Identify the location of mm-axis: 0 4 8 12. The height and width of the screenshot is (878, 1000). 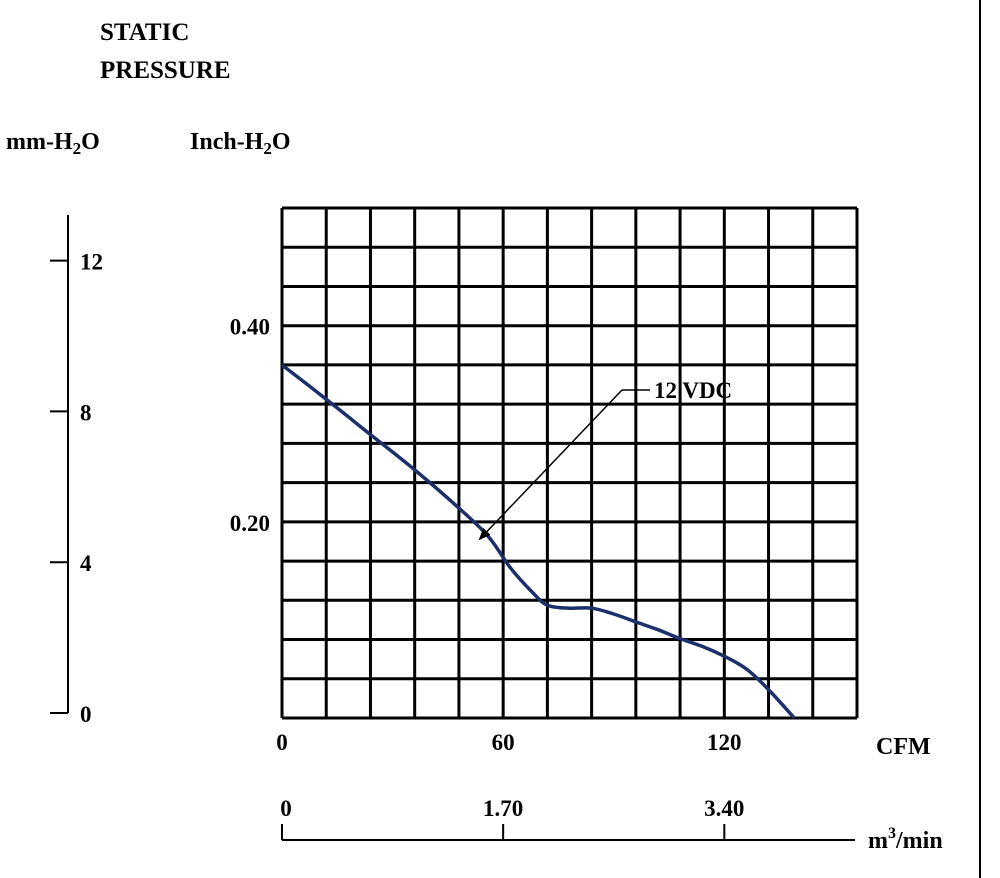
(76, 471).